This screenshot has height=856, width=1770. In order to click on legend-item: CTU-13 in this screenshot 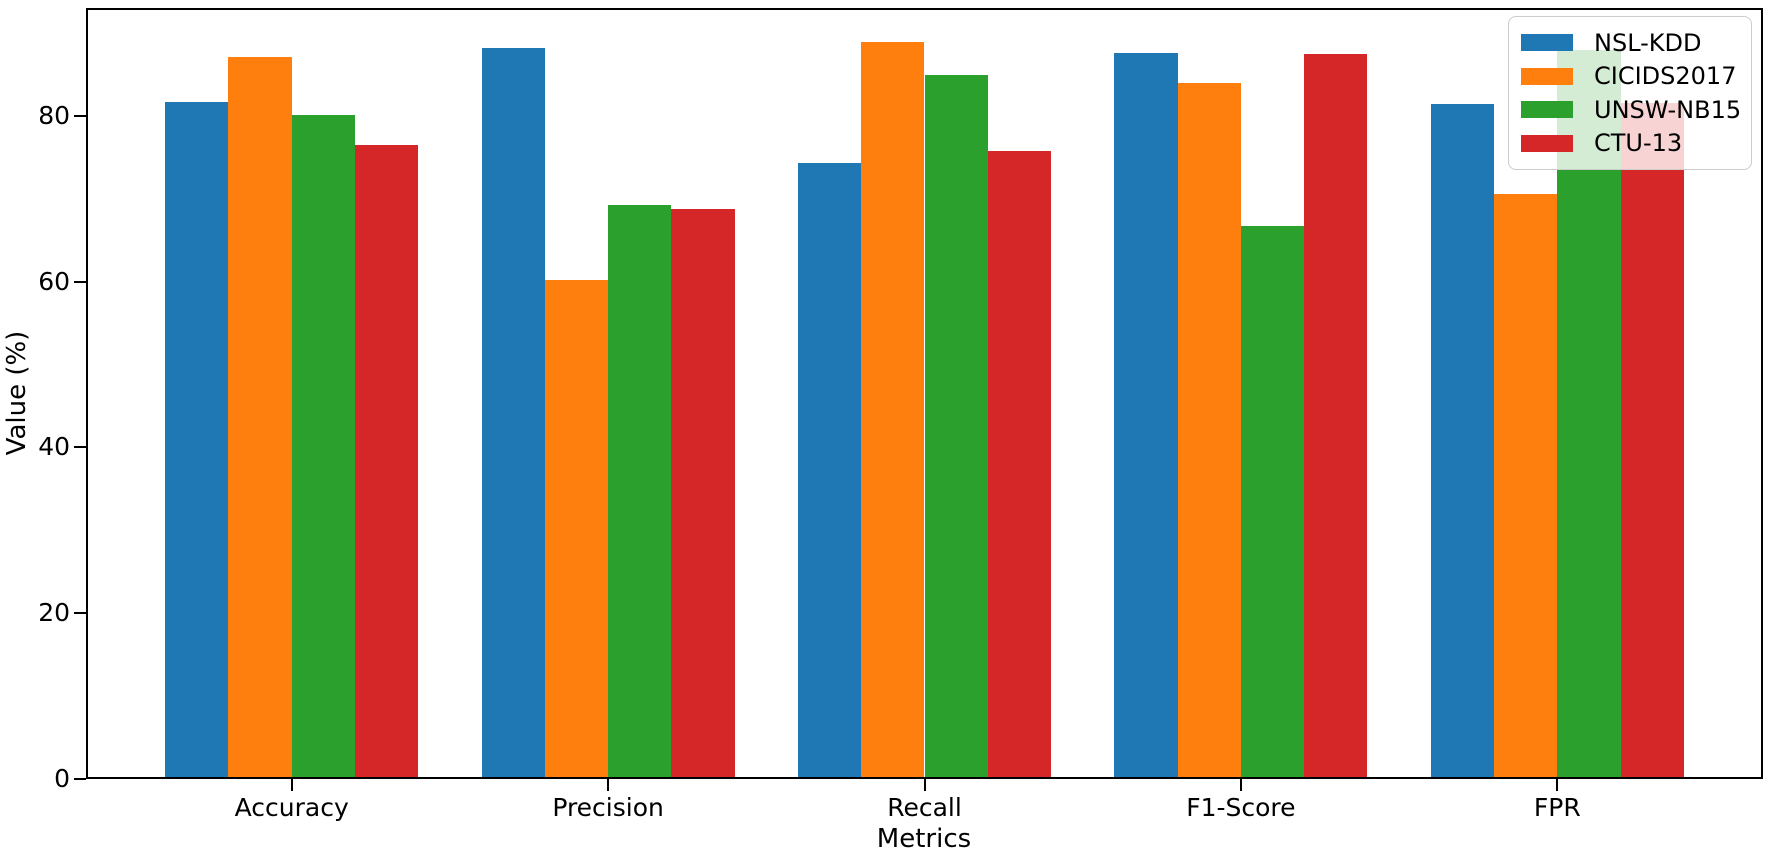, I will do `click(1630, 144)`.